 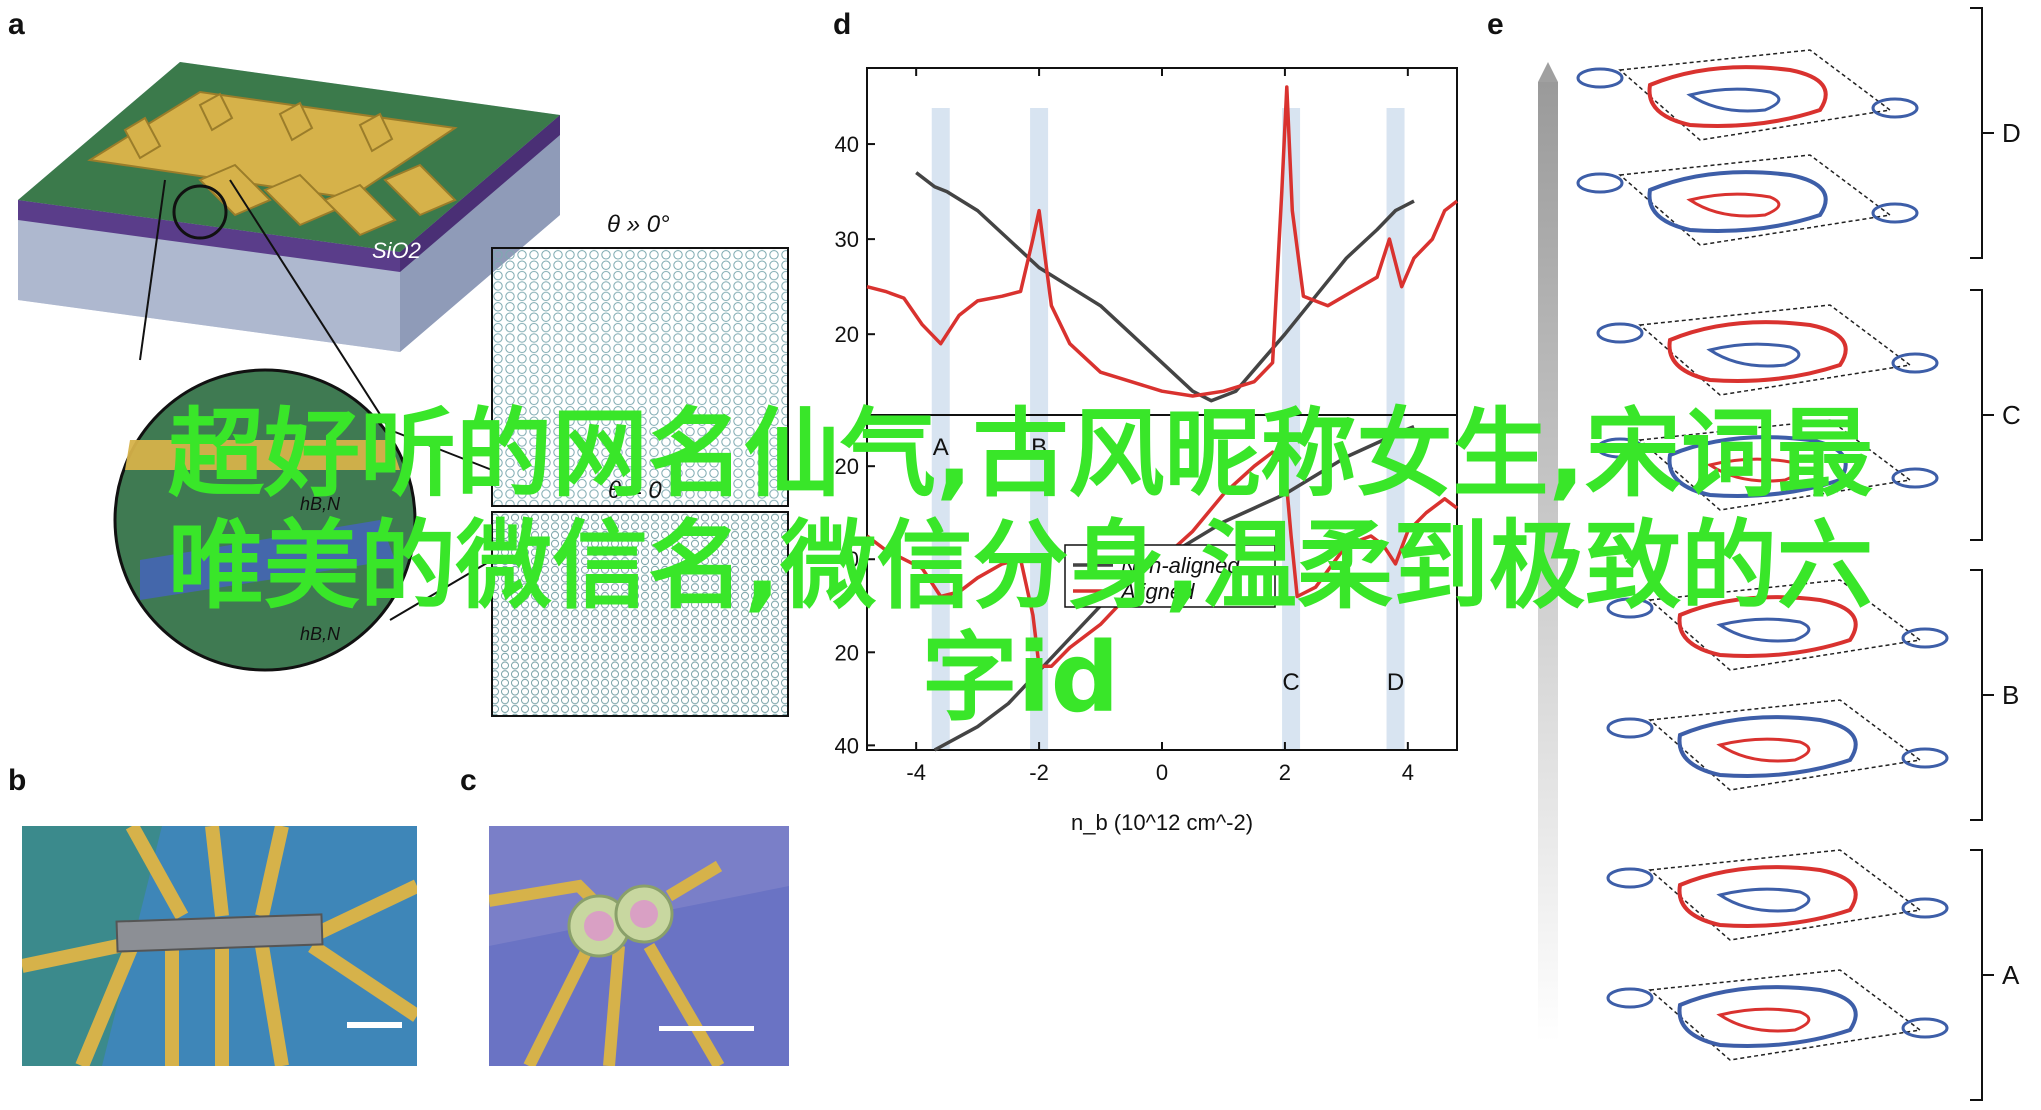 What do you see at coordinates (1408, 772) in the screenshot?
I see `x-tick-label: 4` at bounding box center [1408, 772].